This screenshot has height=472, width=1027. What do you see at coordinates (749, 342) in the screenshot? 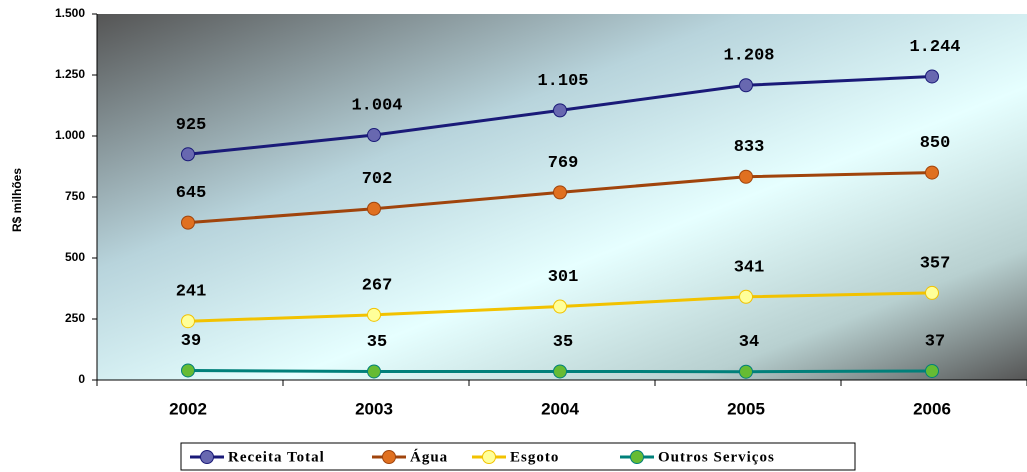
I see `data-label: 34` at bounding box center [749, 342].